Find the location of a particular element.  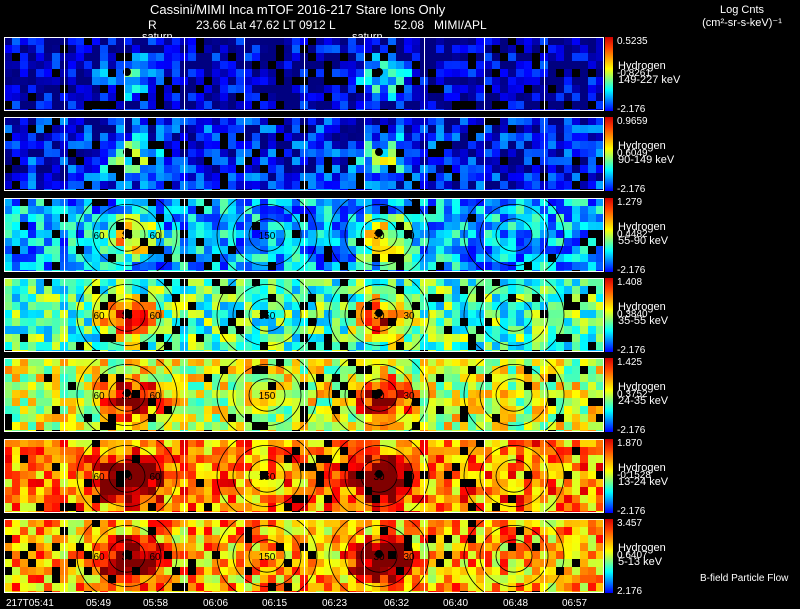

energy-range-label: 5-13 keV is located at coordinates (640, 562).